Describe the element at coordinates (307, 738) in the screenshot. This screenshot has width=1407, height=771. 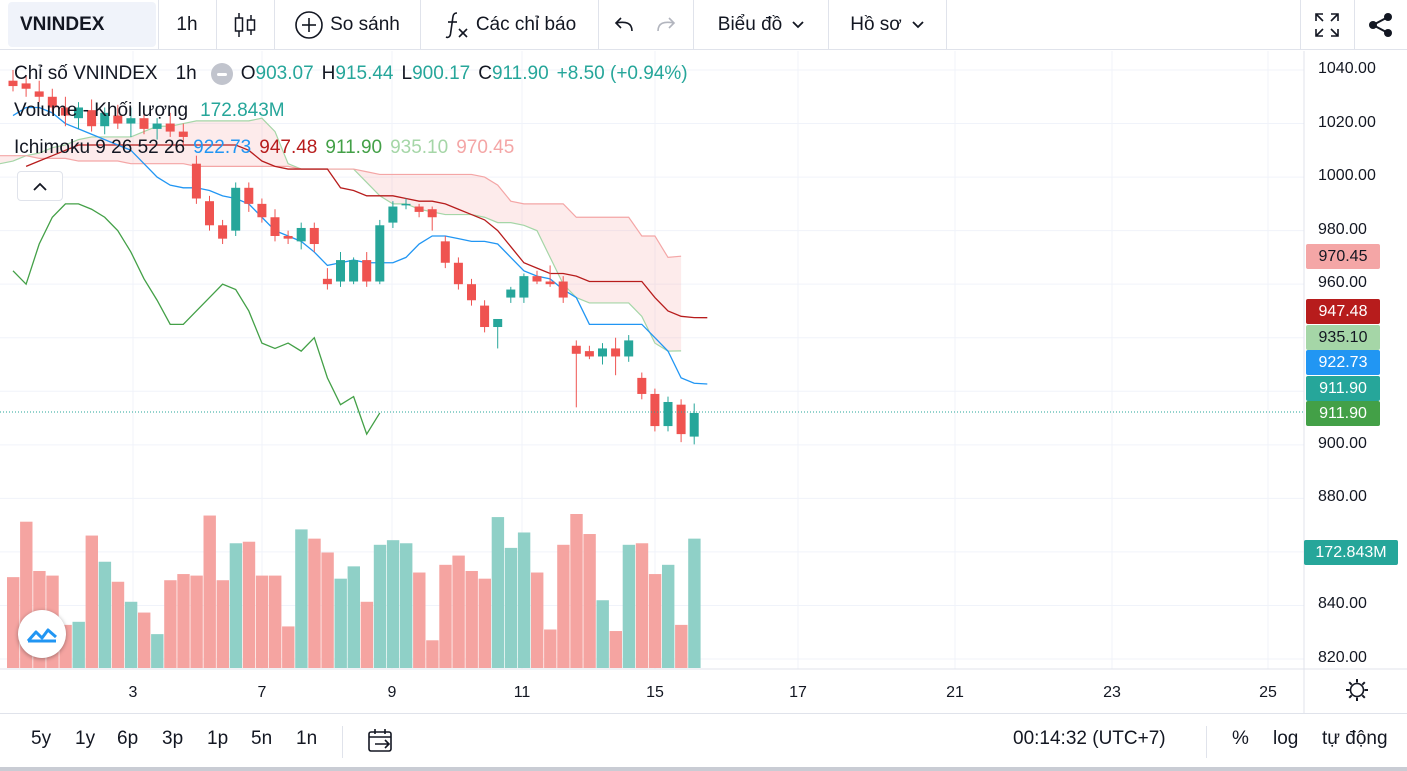
I see `range-1n-button: 1n` at that location.